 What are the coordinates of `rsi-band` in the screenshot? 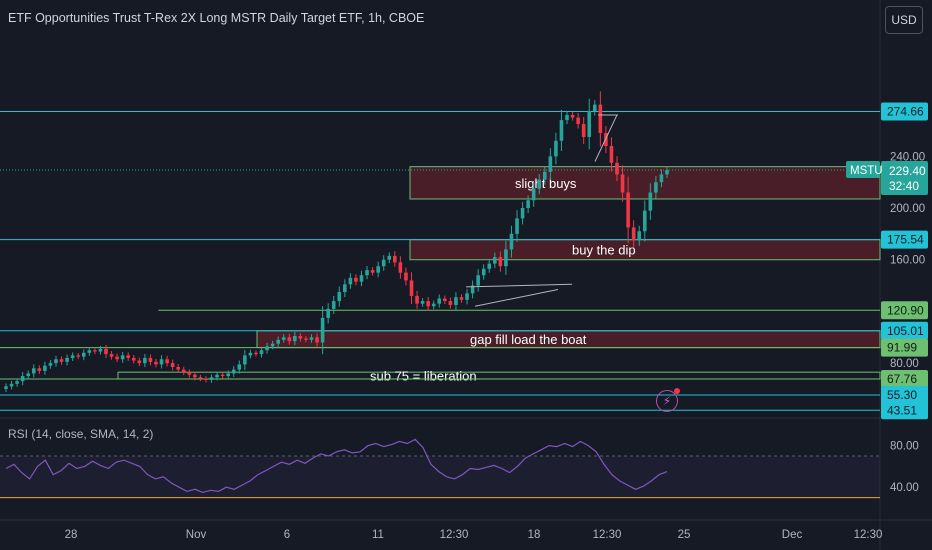 It's located at (440, 477).